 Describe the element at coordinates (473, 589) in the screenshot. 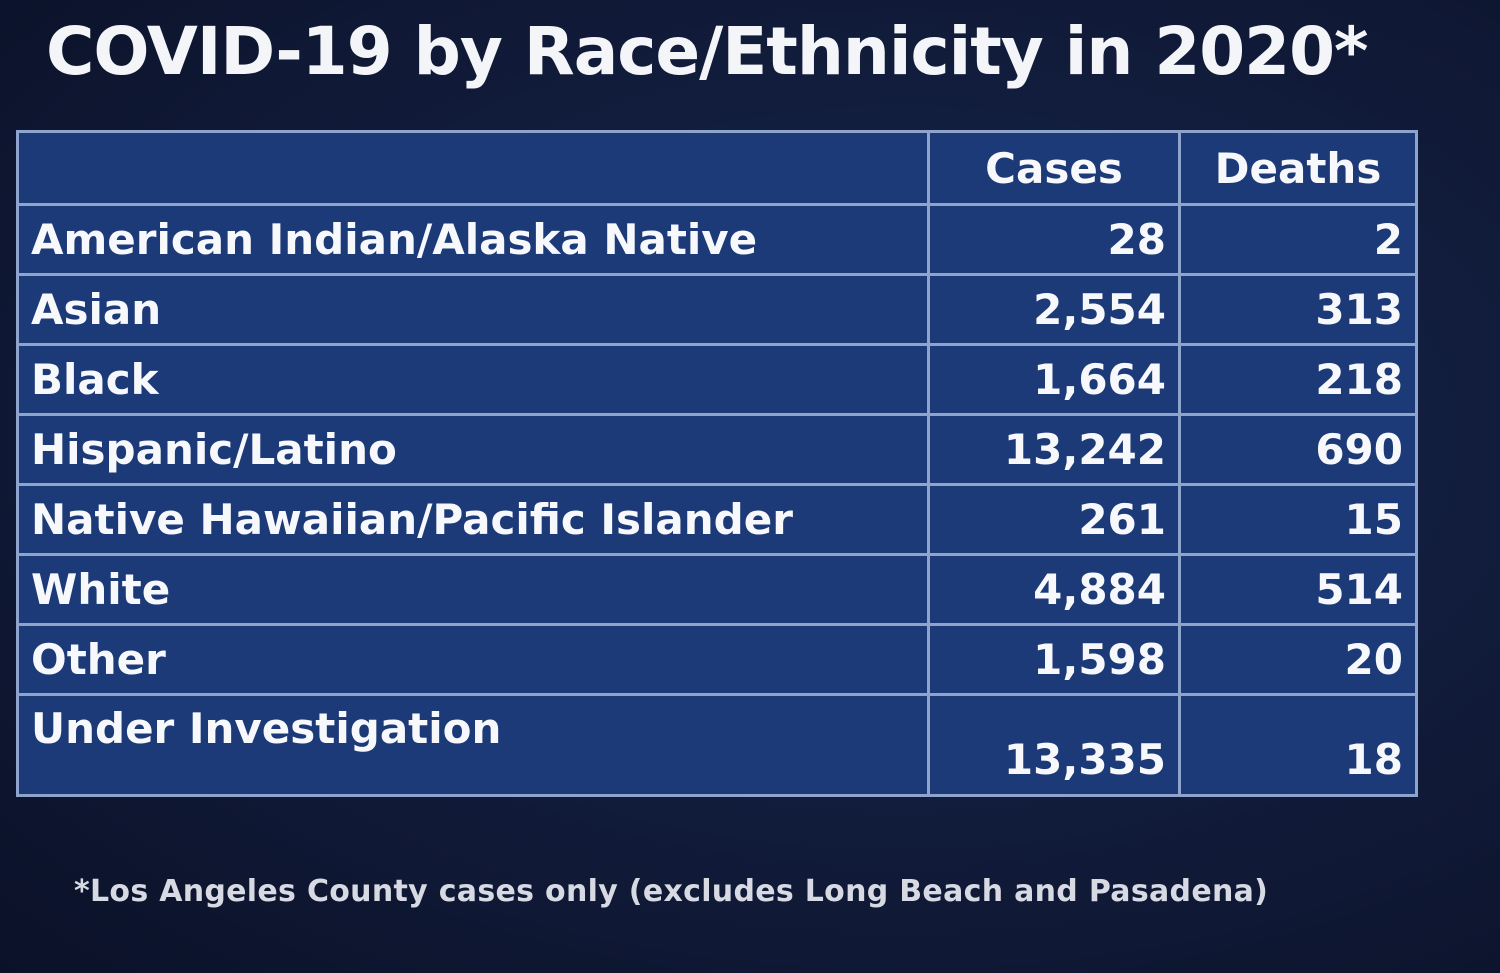

I see `row-category: White` at that location.